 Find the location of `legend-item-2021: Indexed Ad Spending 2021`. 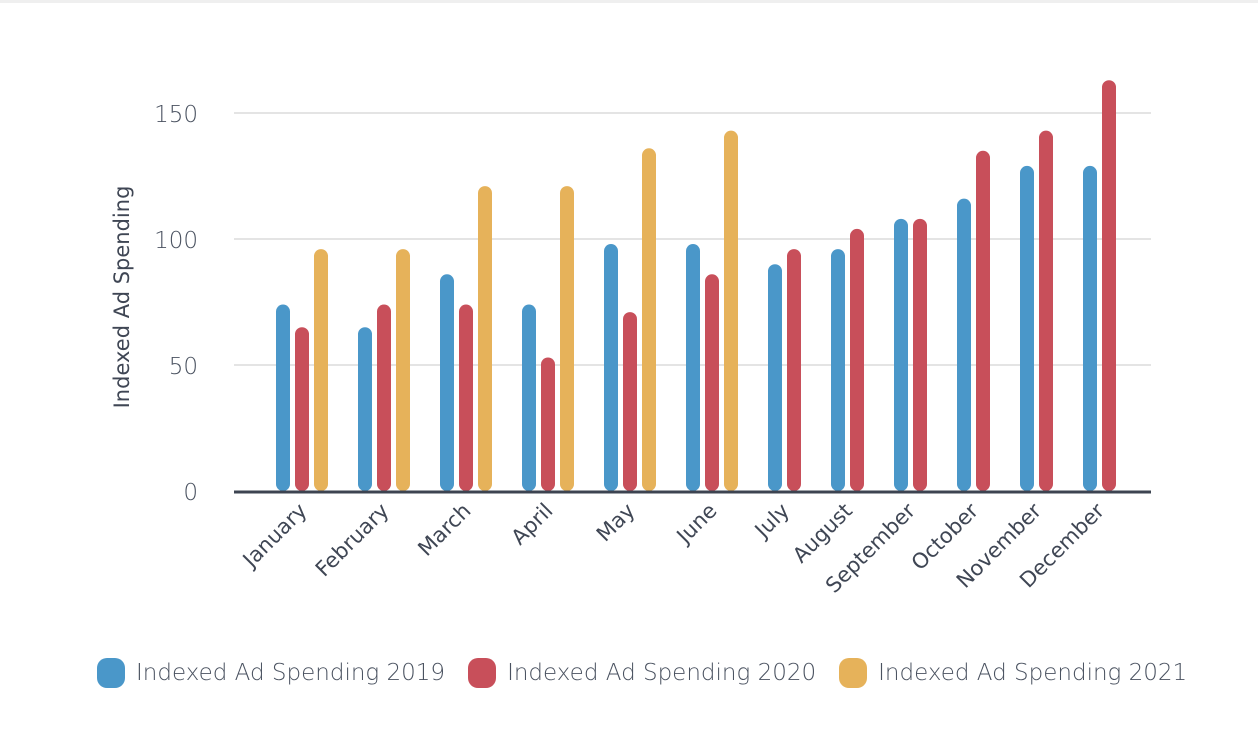

legend-item-2021: Indexed Ad Spending 2021 is located at coordinates (1013, 673).